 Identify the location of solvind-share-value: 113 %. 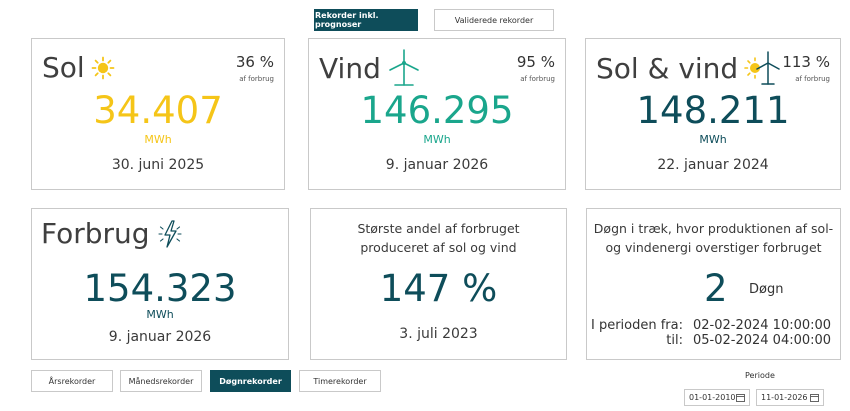
(806, 62).